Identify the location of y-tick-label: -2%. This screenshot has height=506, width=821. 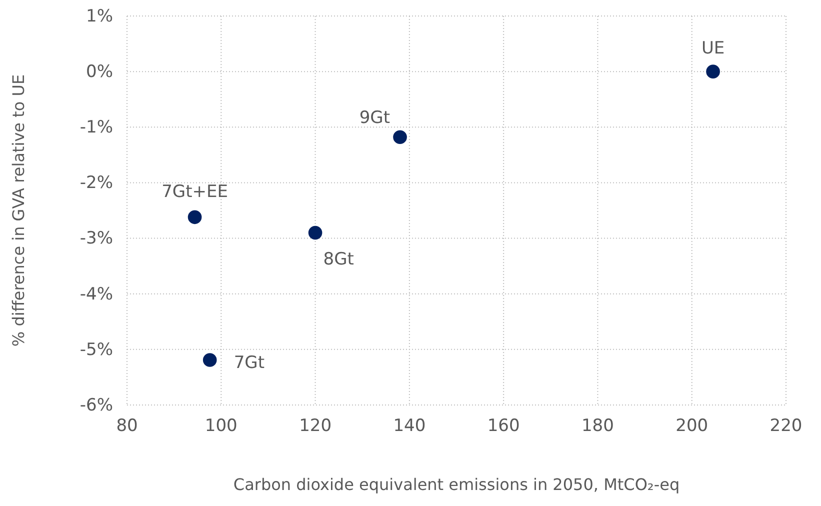
(96, 183).